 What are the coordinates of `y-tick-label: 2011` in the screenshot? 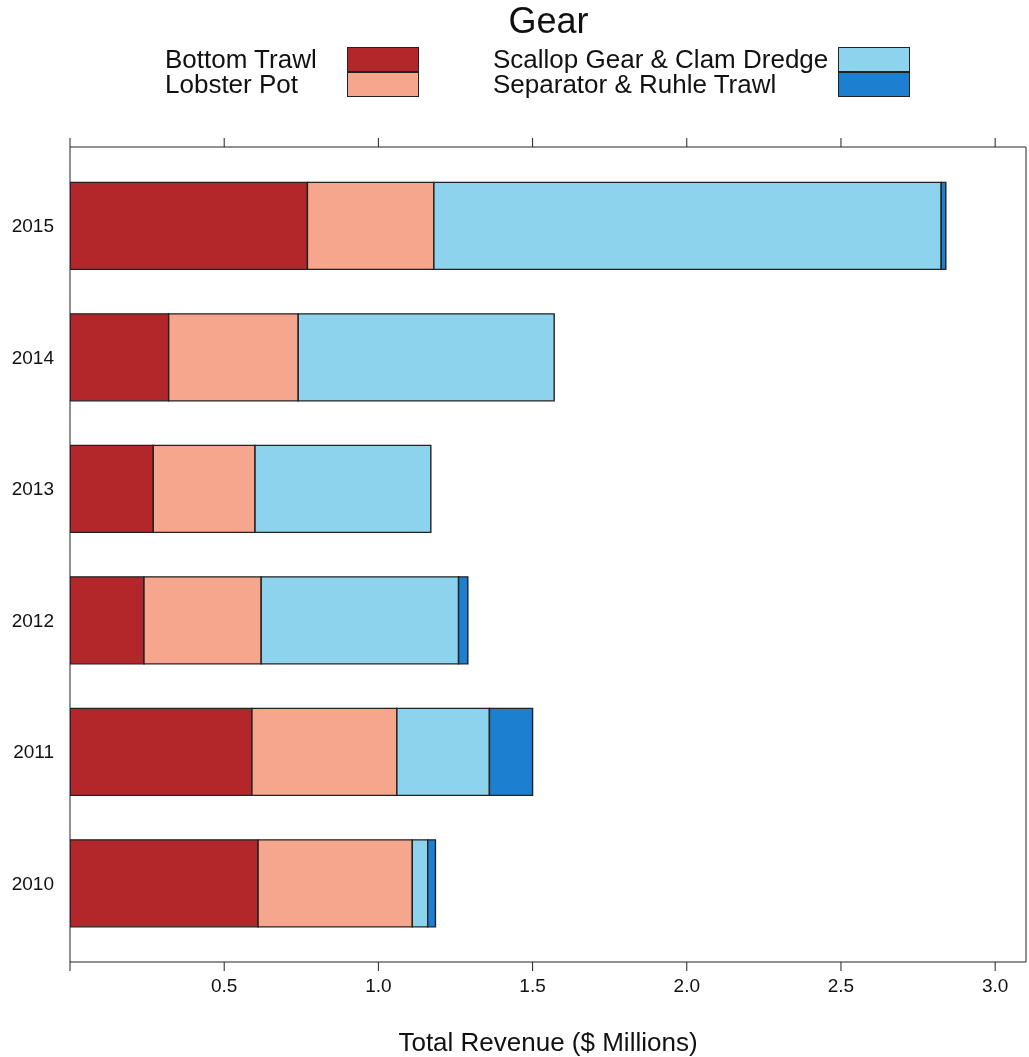 It's located at (33, 752).